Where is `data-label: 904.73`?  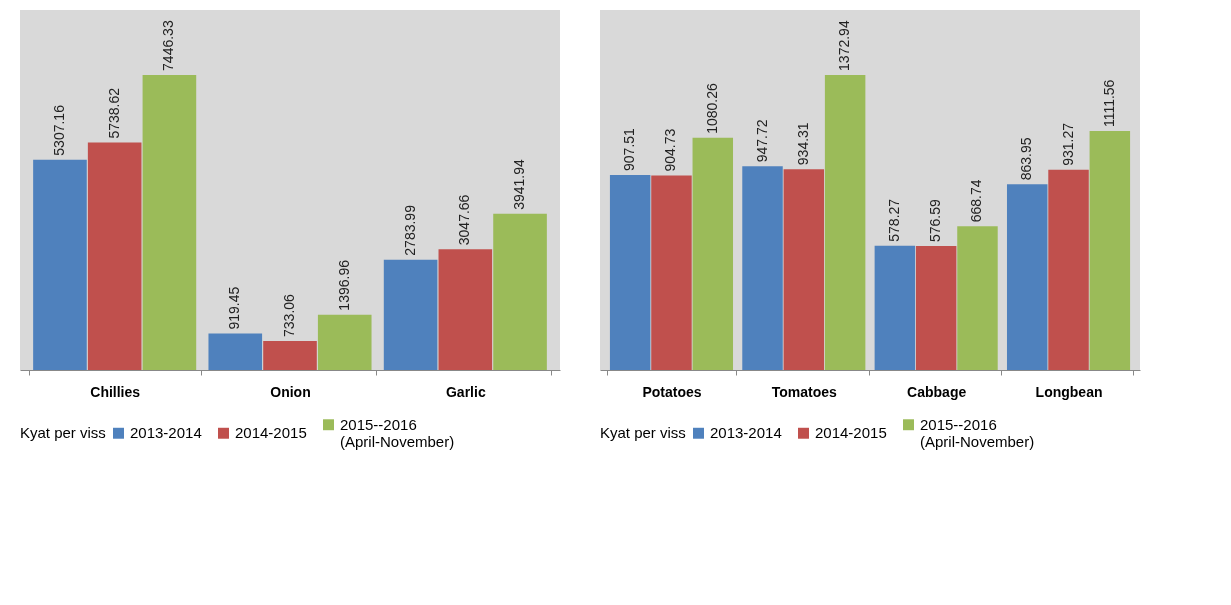 data-label: 904.73 is located at coordinates (670, 150).